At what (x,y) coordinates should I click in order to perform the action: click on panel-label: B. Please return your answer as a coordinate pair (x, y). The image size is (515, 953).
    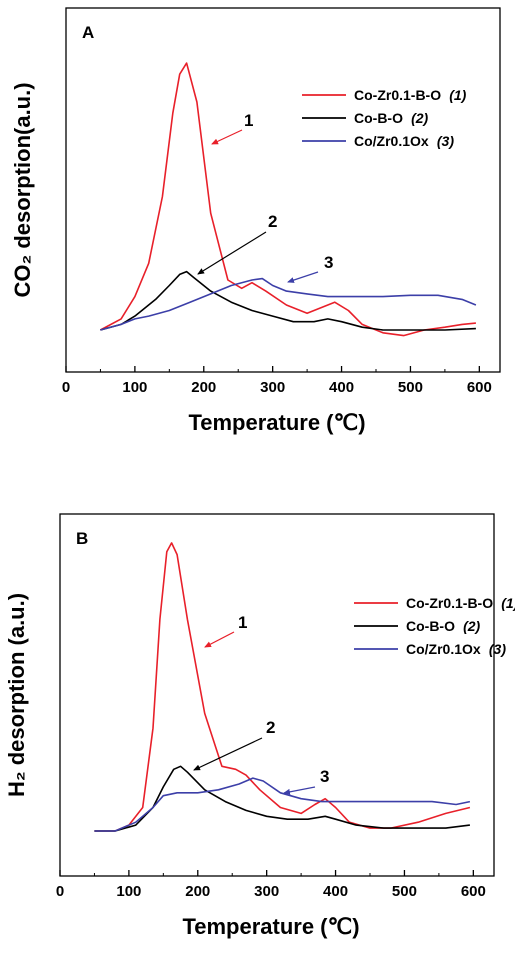
    Looking at the image, I should click on (82, 538).